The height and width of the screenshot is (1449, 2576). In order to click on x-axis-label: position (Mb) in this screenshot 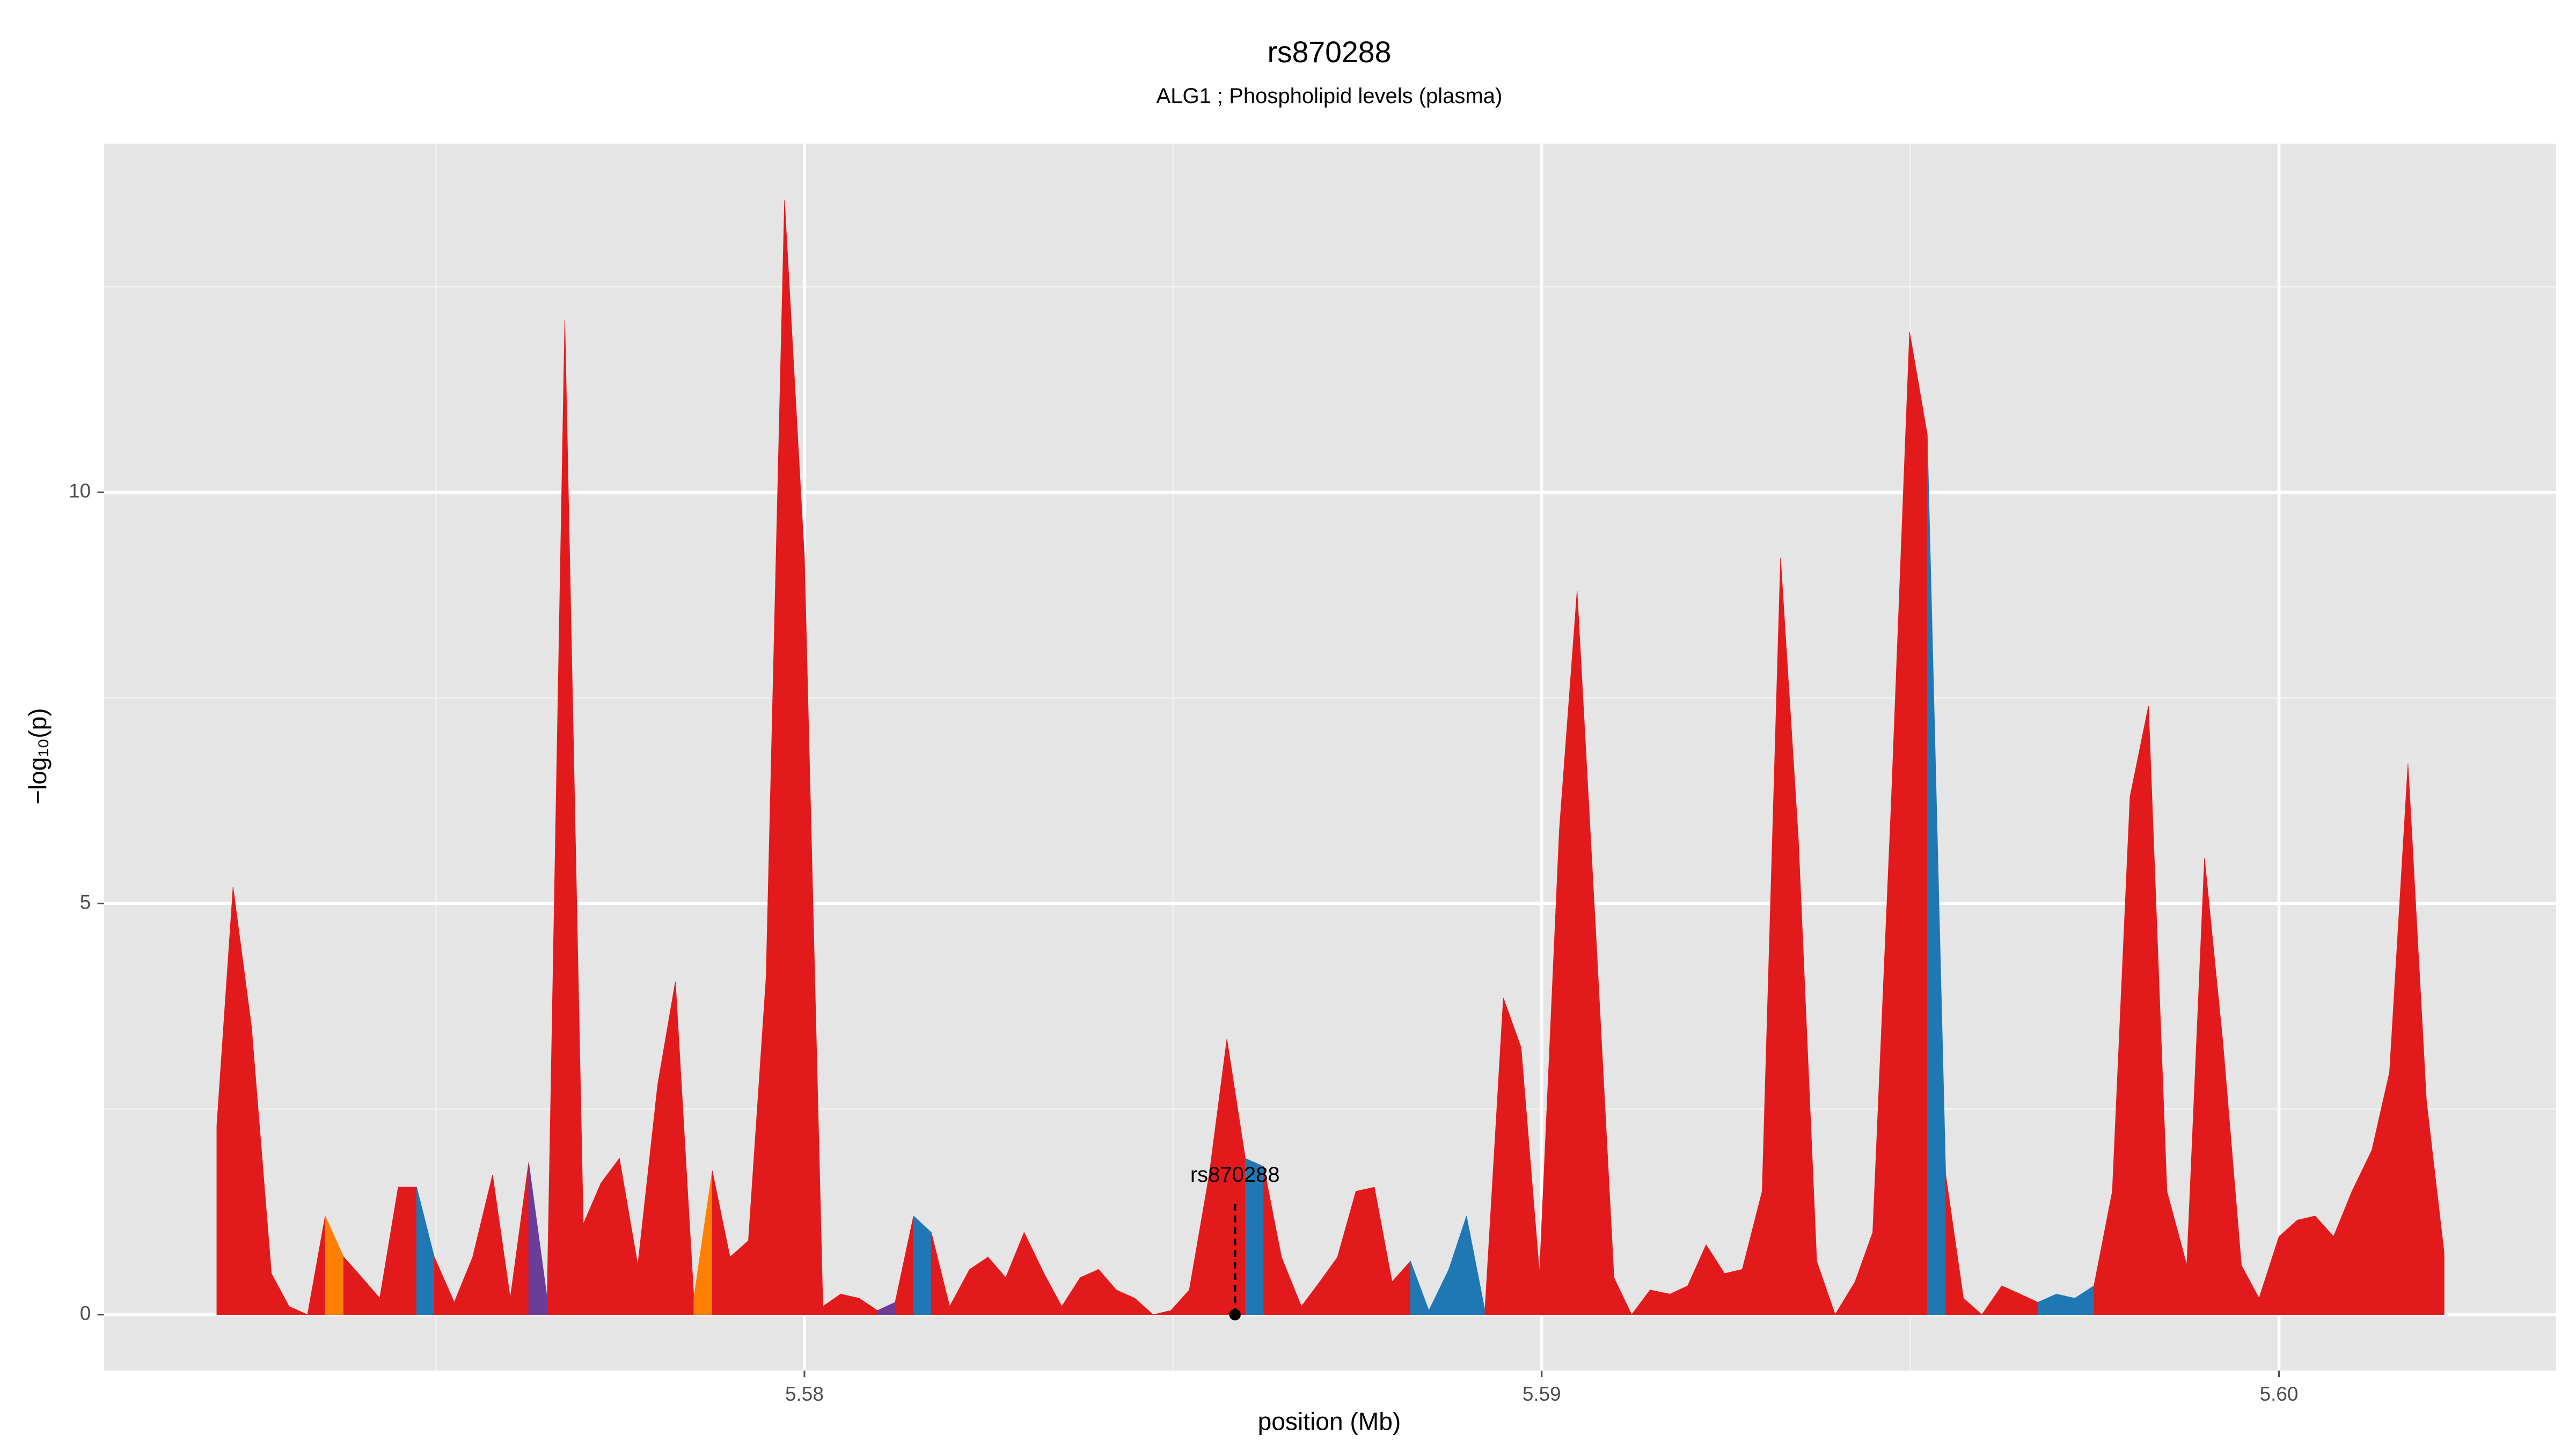, I will do `click(1329, 1421)`.